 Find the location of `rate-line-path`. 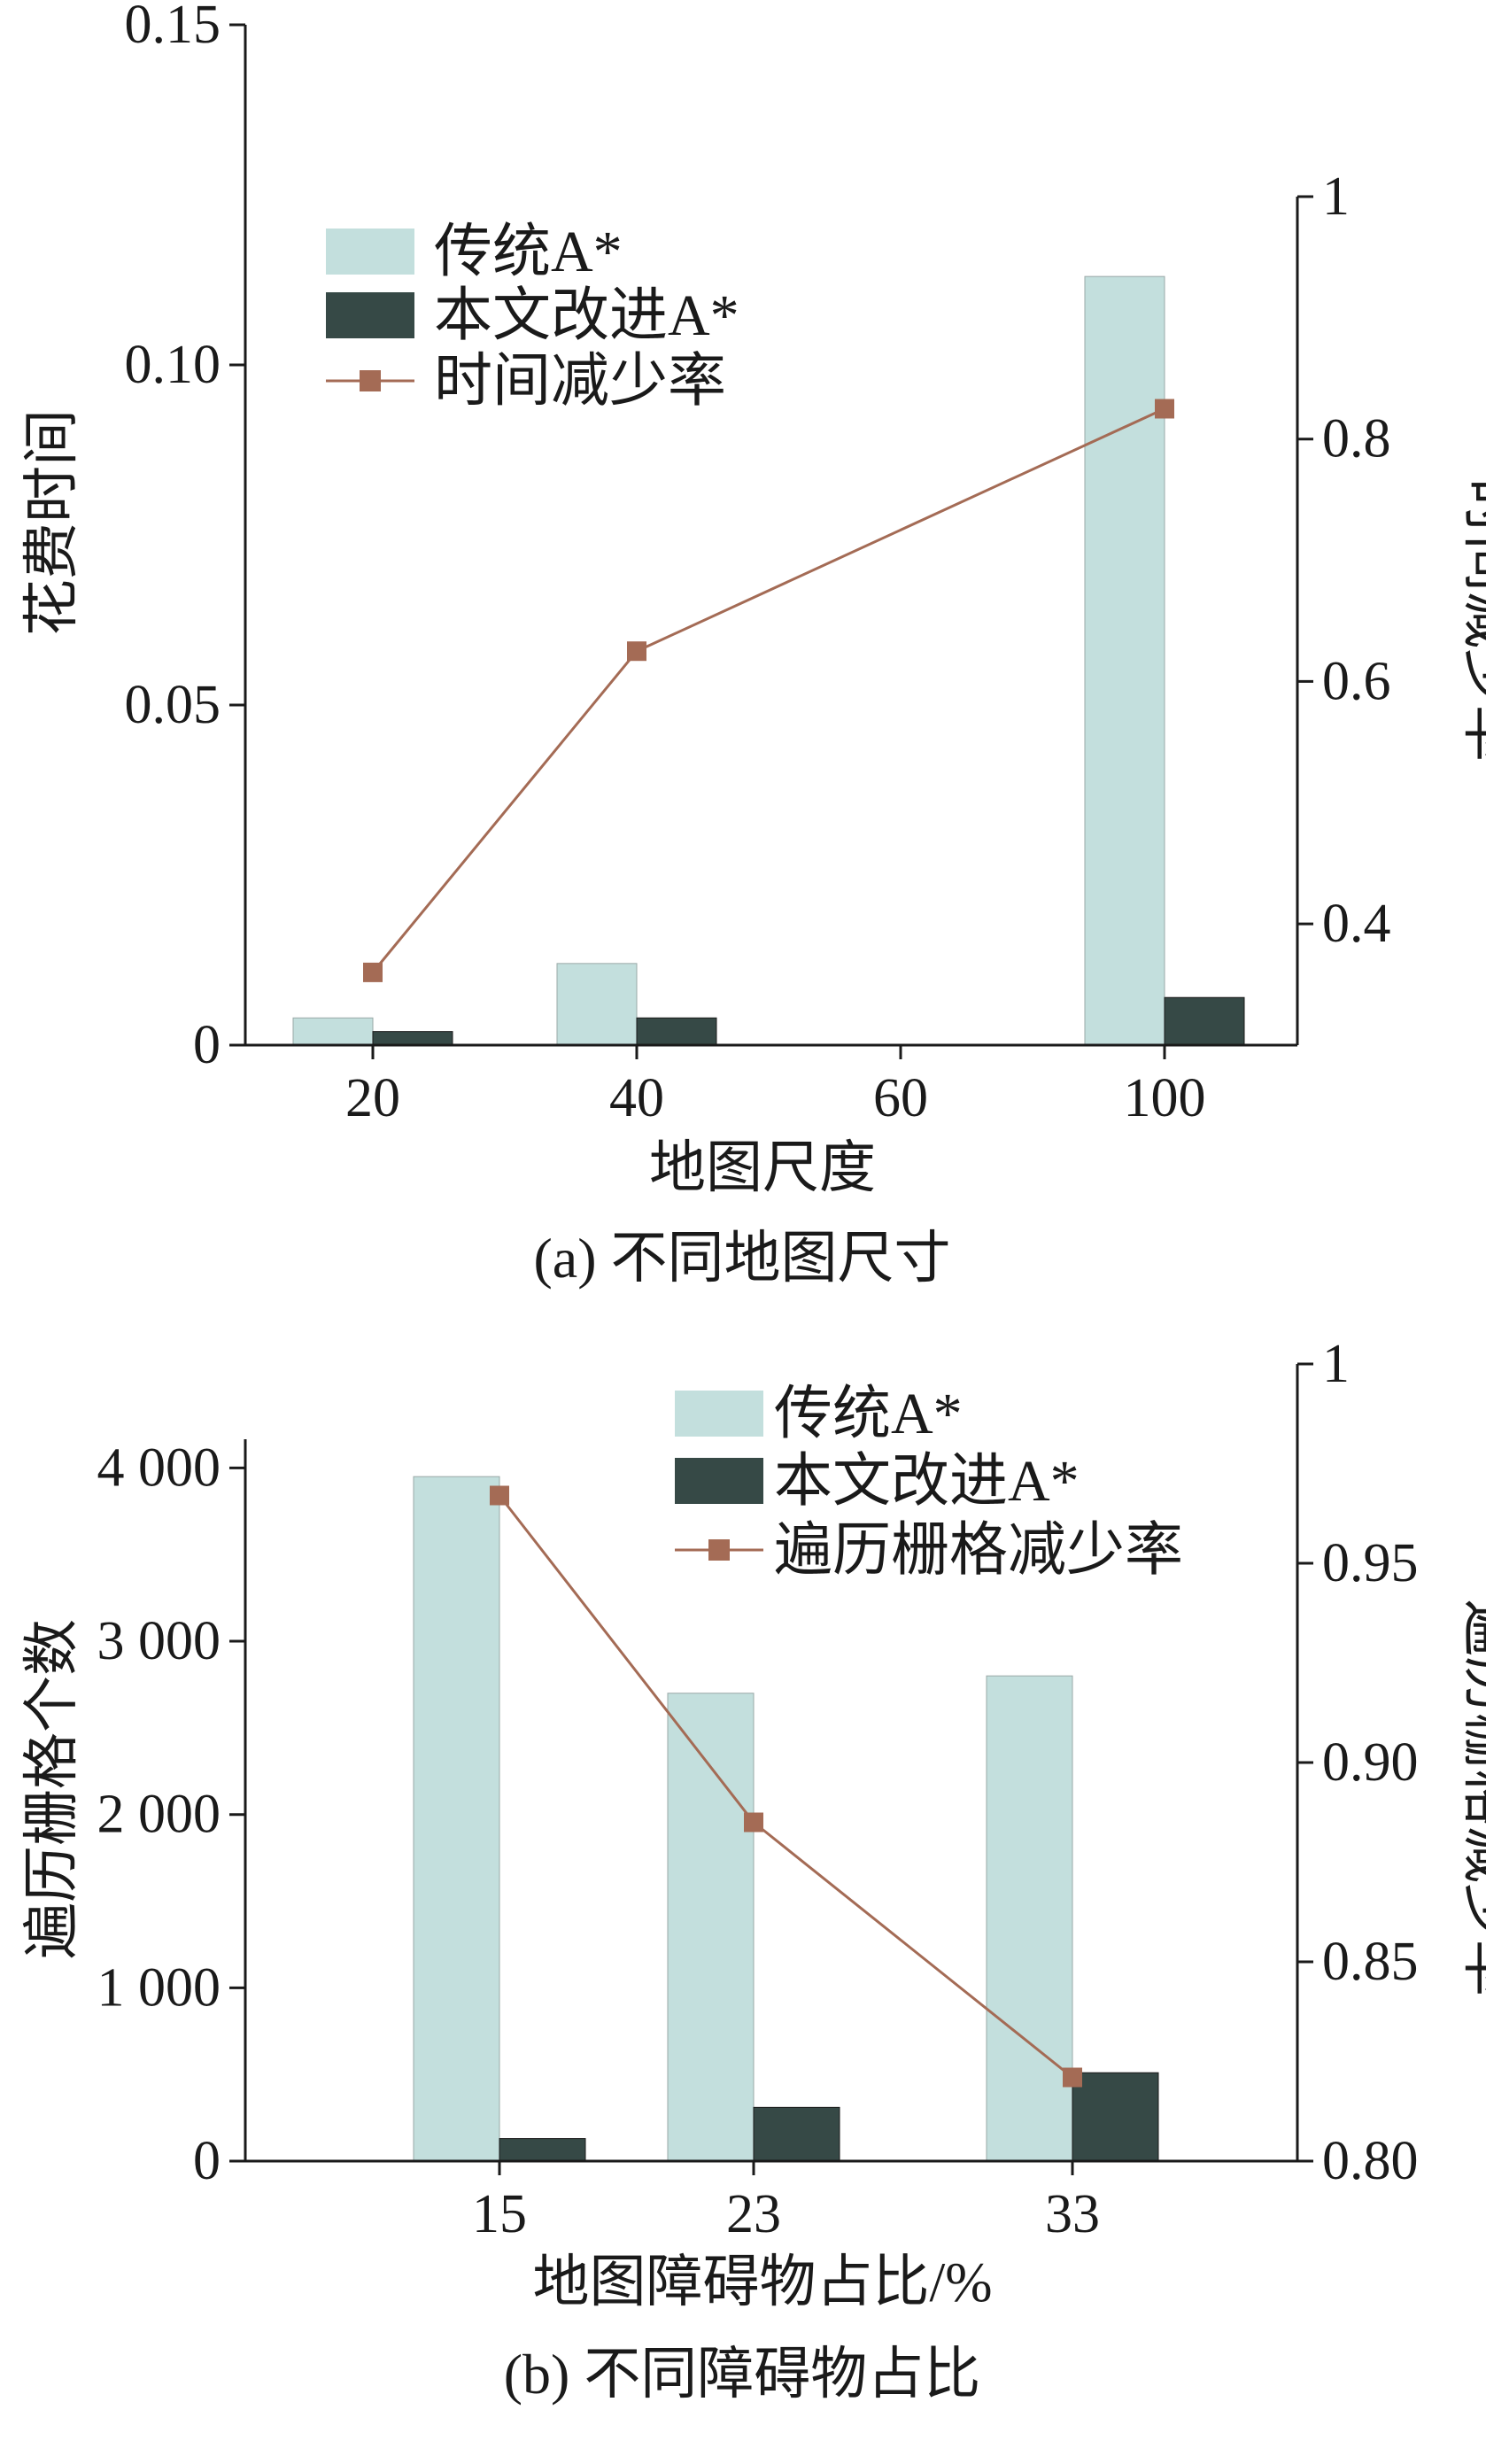

rate-line-path is located at coordinates (768, 690).